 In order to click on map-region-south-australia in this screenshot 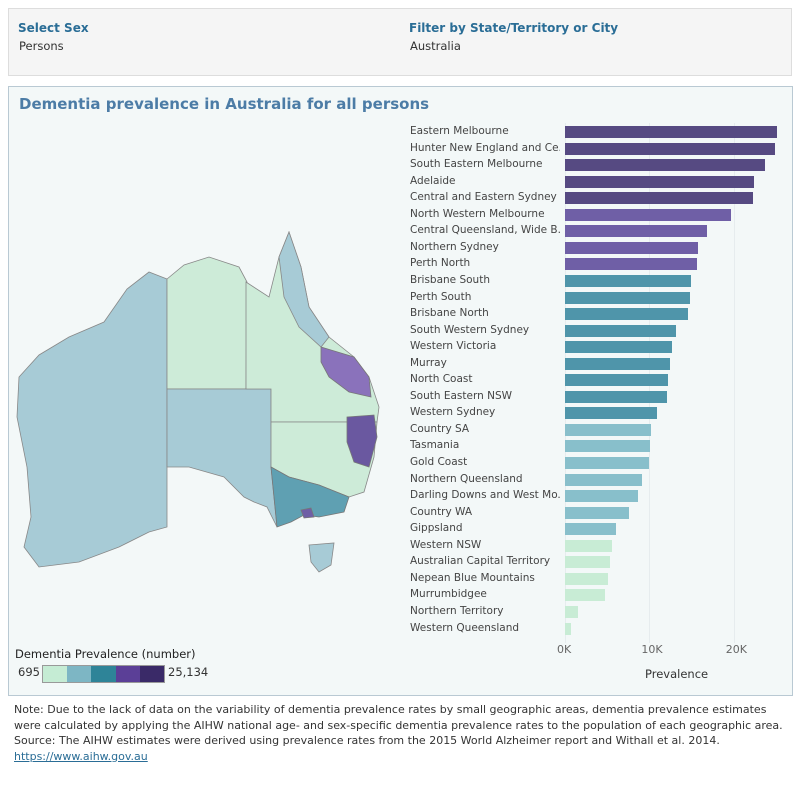, I will do `click(222, 458)`.